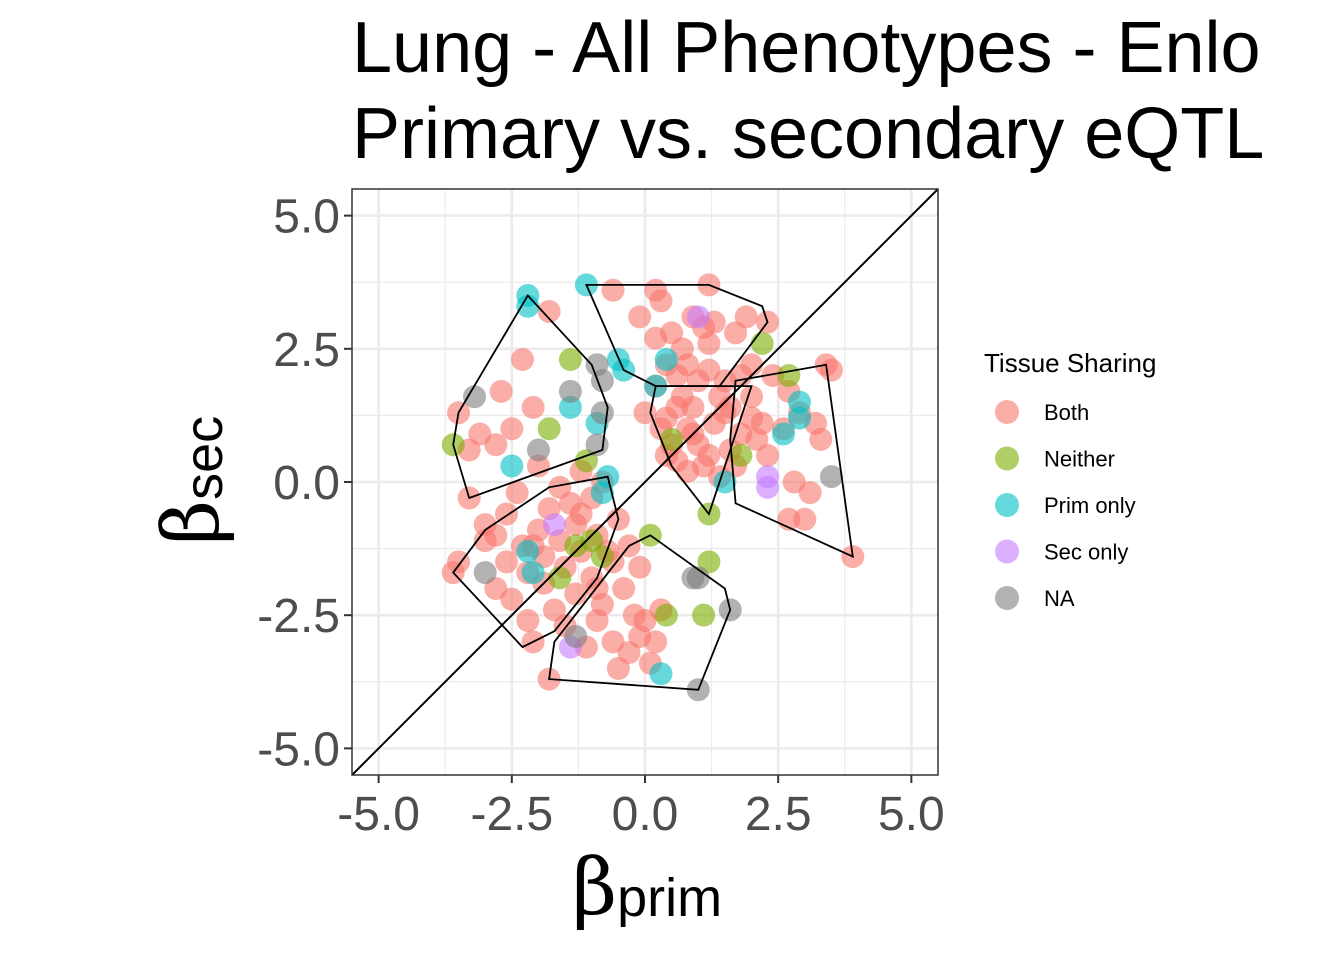  What do you see at coordinates (378, 814) in the screenshot?
I see `x-tick-label: -5.0` at bounding box center [378, 814].